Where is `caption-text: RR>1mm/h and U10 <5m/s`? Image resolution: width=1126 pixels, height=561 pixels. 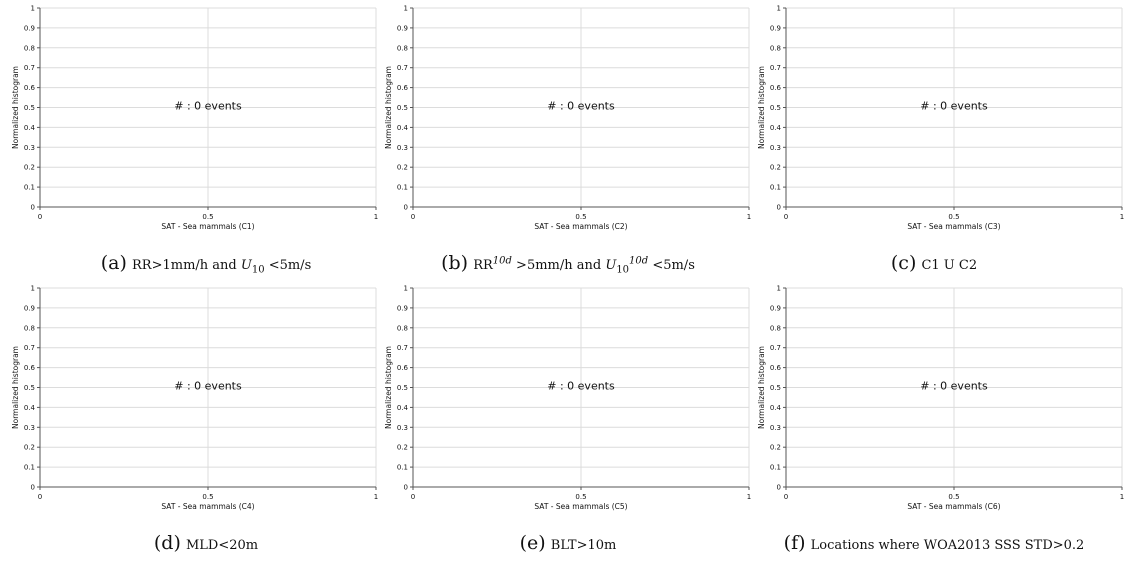 caption-text: RR>1mm/h and U10 <5m/s is located at coordinates (222, 267).